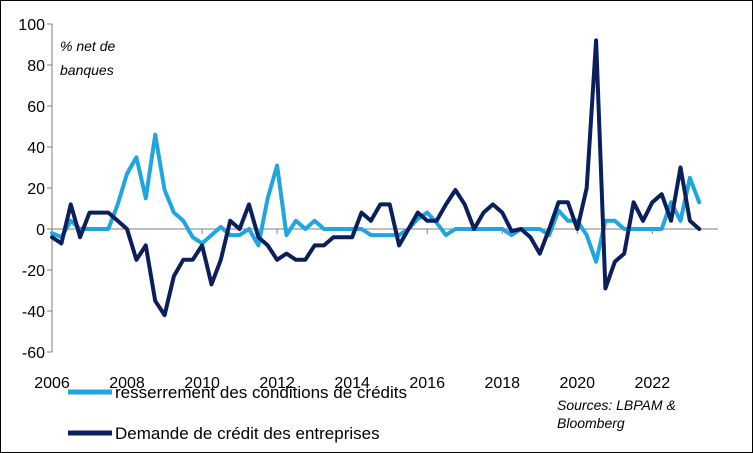 The height and width of the screenshot is (453, 753). What do you see at coordinates (40, 230) in the screenshot?
I see `y-tick-label: 0` at bounding box center [40, 230].